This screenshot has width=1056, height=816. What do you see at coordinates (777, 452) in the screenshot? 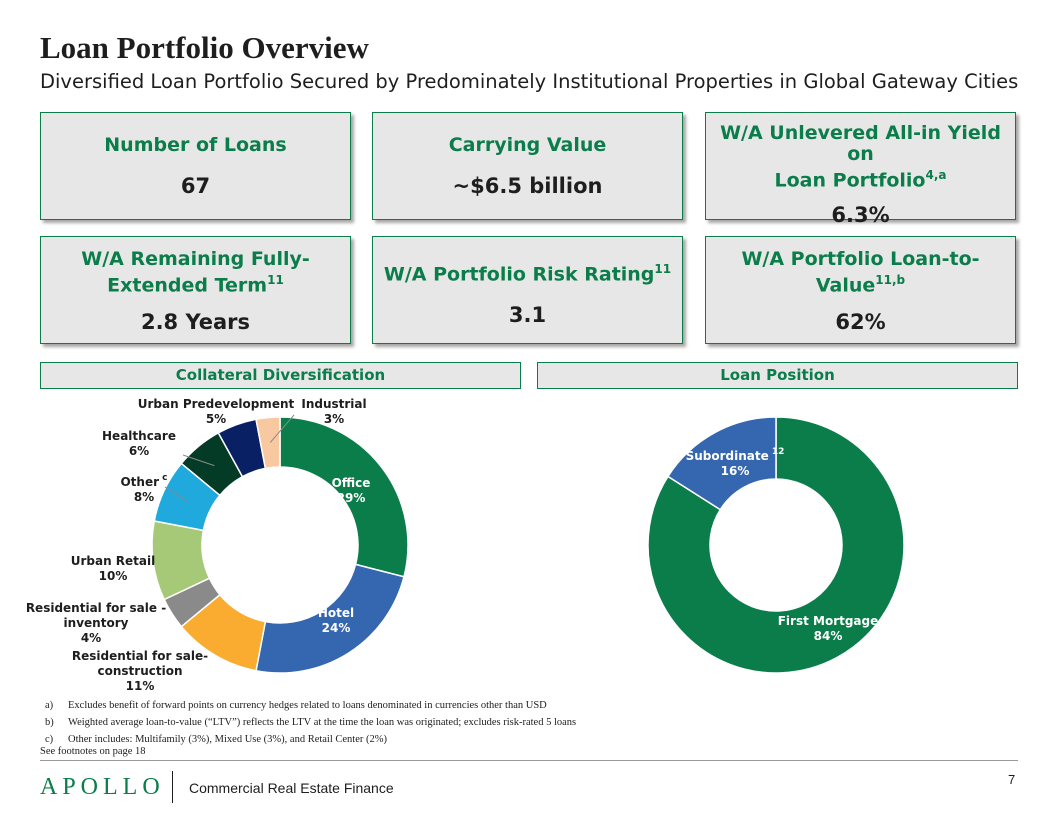
I see `footnote-ref: 12` at bounding box center [777, 452].